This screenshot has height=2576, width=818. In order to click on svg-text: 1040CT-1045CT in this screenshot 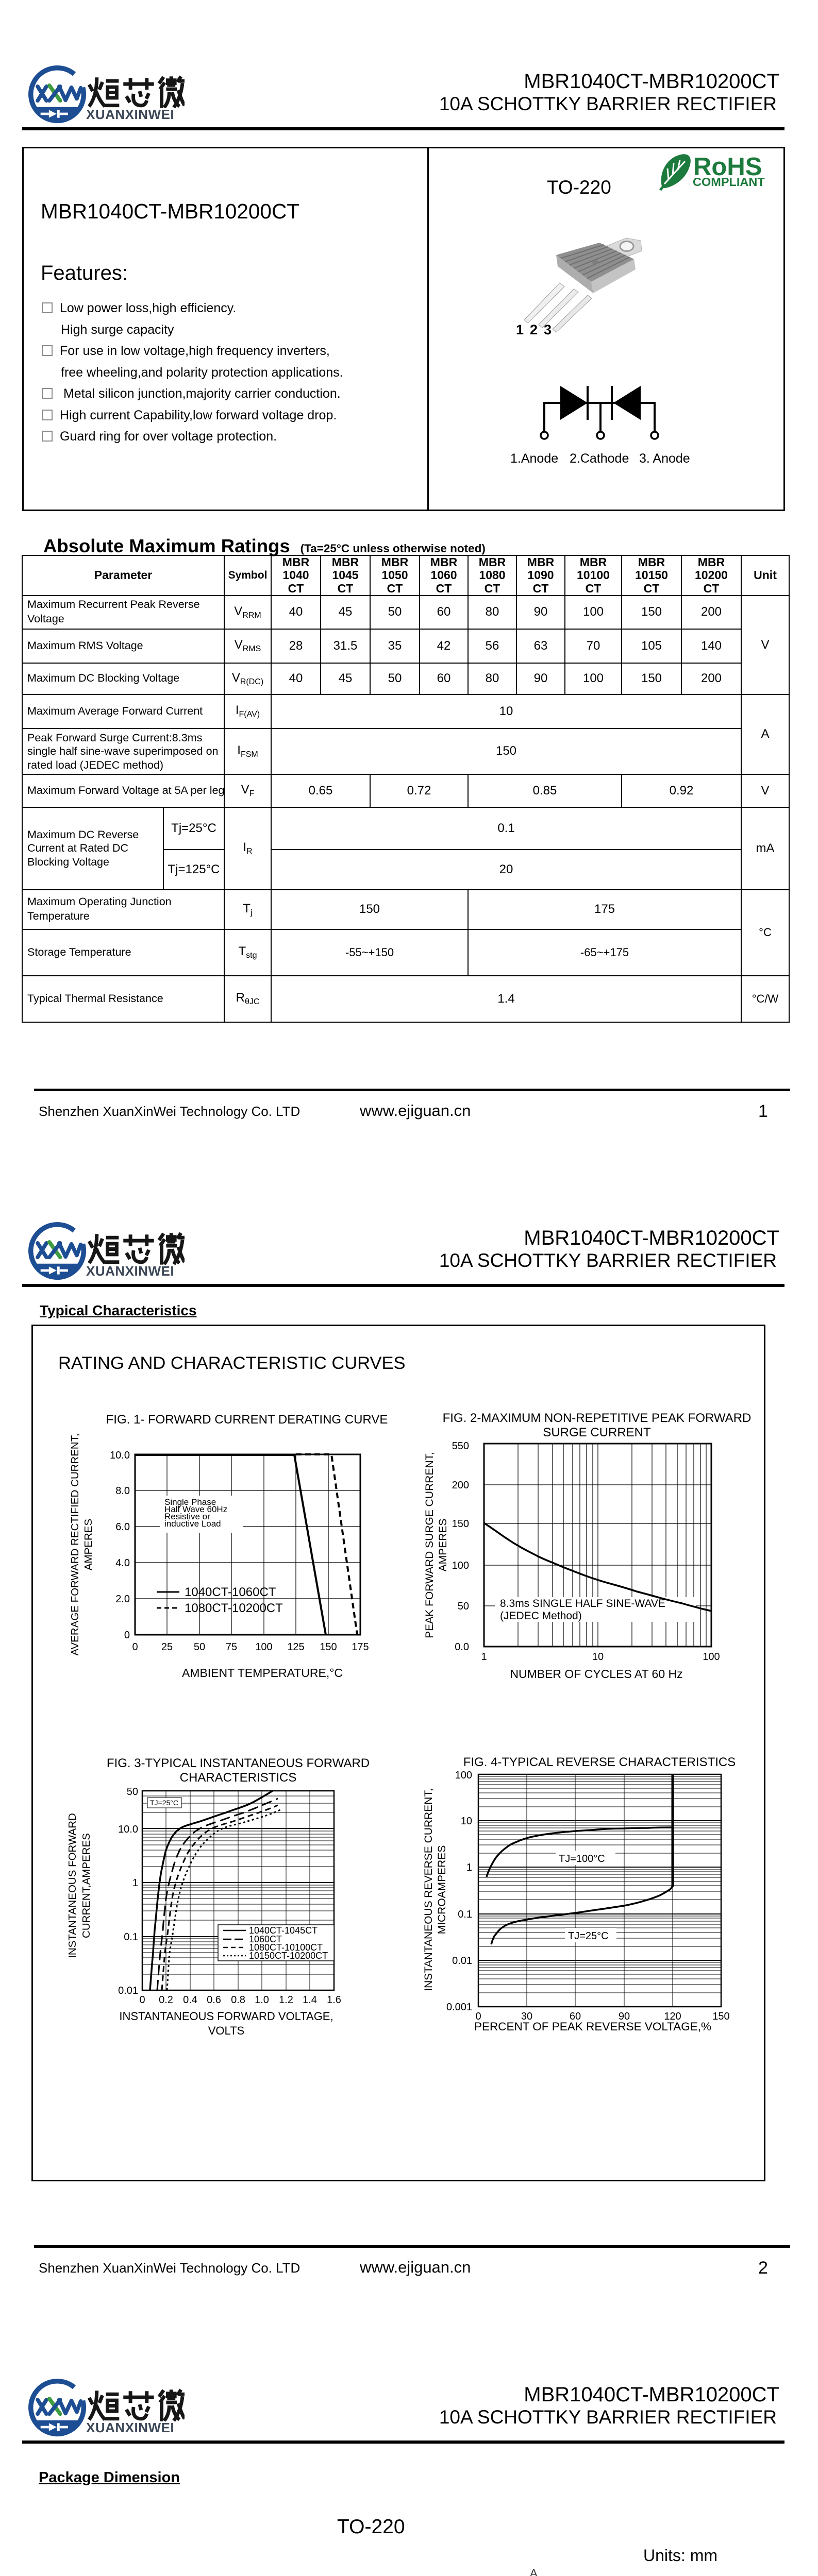, I will do `click(283, 1930)`.